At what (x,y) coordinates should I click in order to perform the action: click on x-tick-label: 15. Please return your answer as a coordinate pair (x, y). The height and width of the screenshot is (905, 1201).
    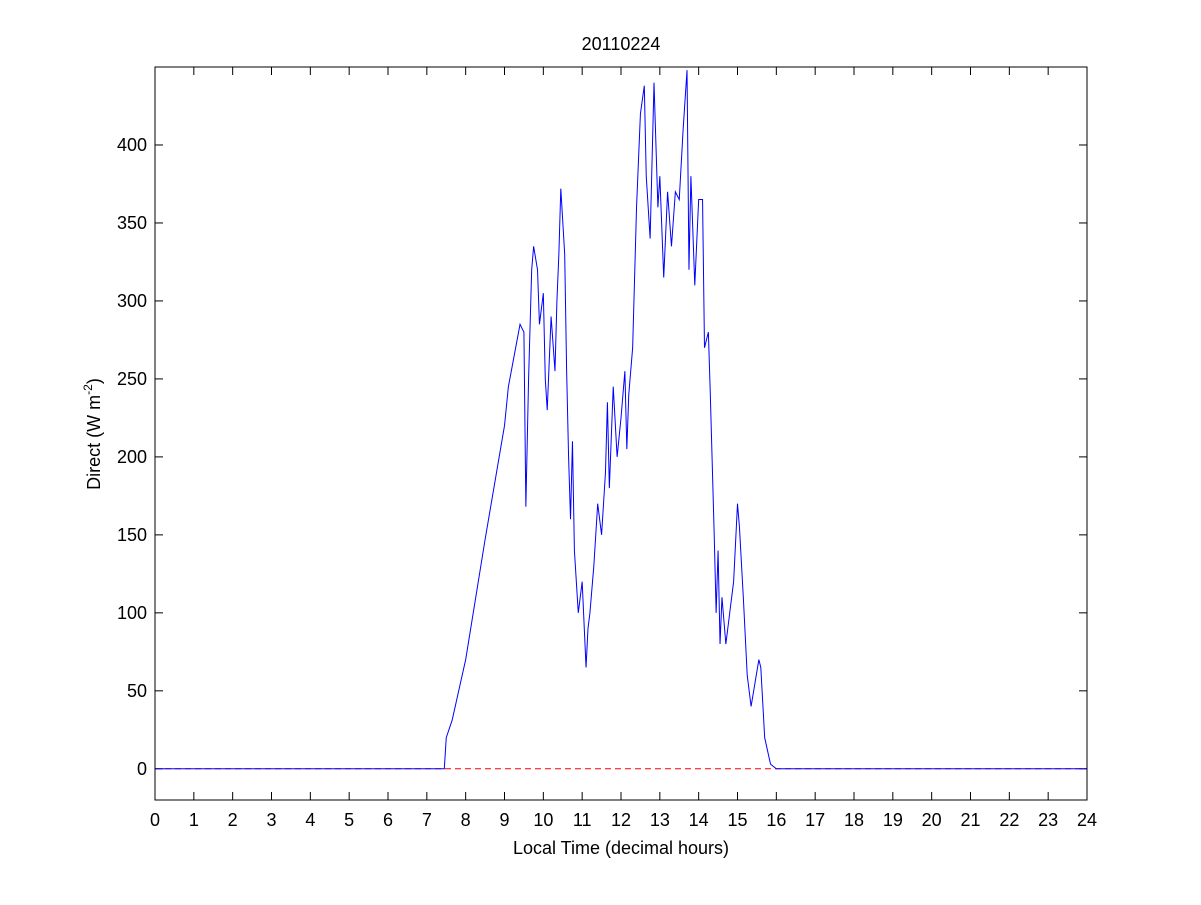
    Looking at the image, I should click on (737, 820).